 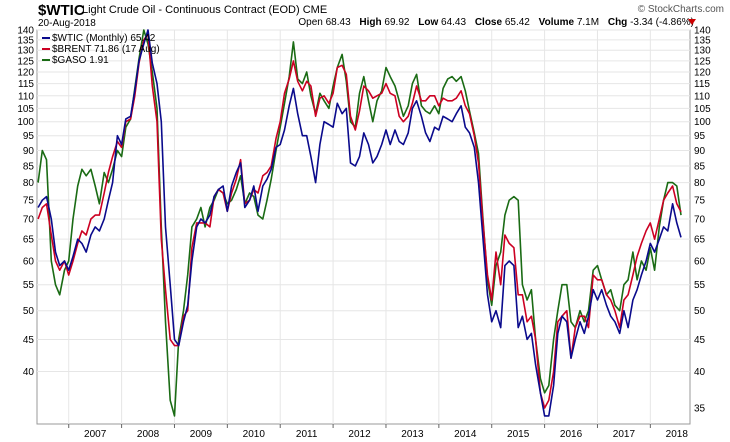 What do you see at coordinates (700, 285) in the screenshot?
I see `y-tick-label-right: 55` at bounding box center [700, 285].